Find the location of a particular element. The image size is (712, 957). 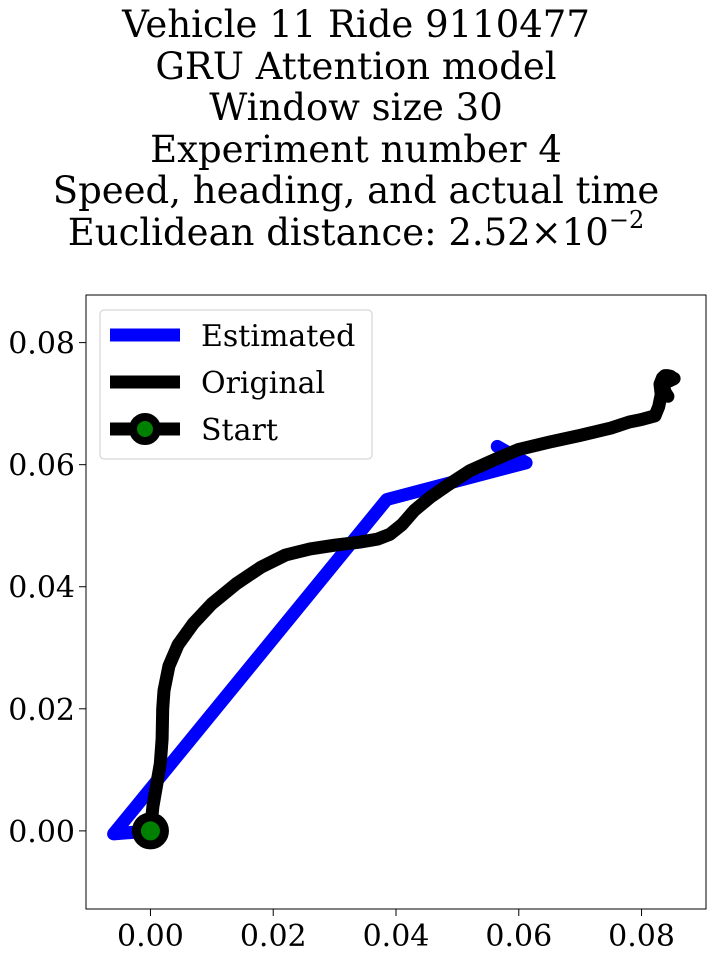

distance-times: × is located at coordinates (546, 232).